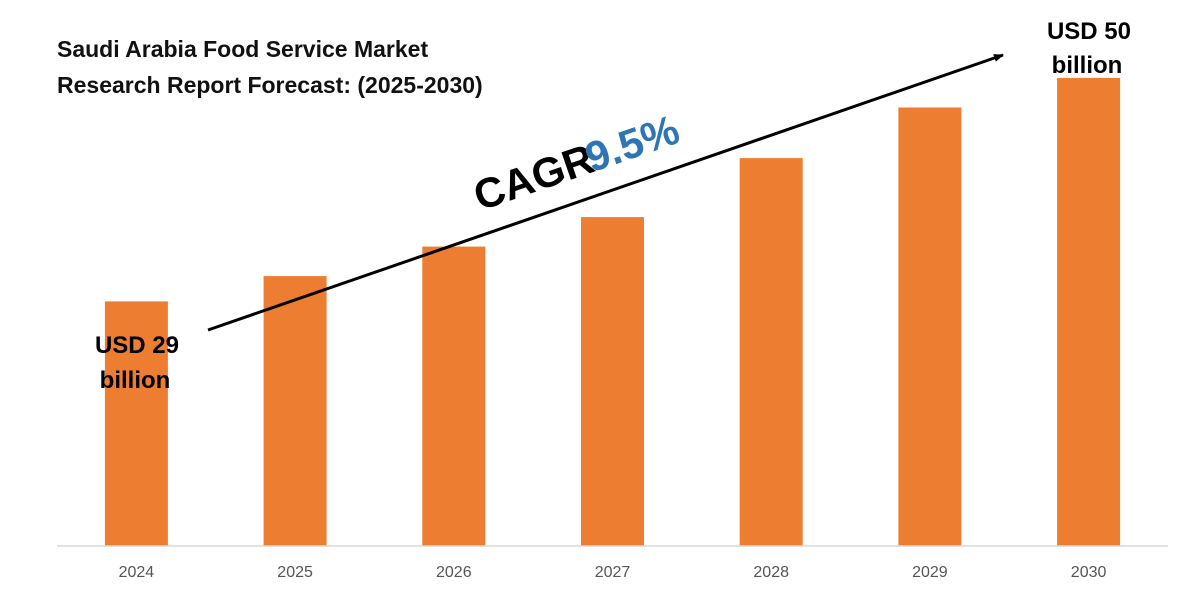  I want to click on bar-2027, so click(612, 381).